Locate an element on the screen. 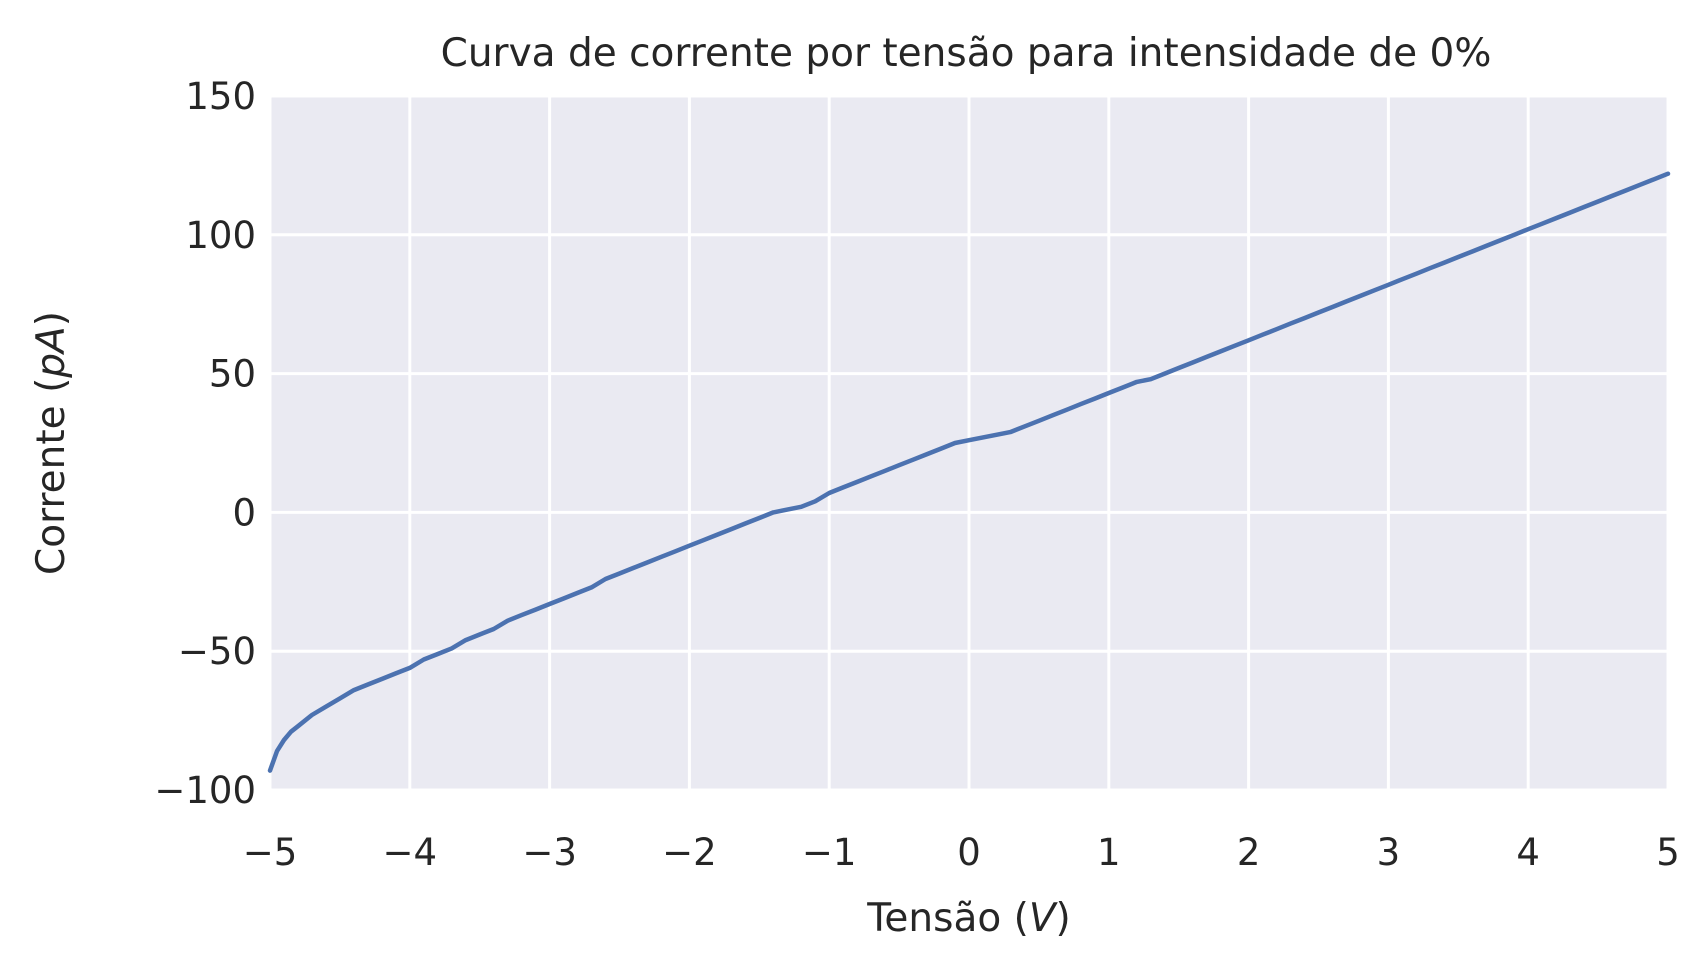  x-tick-label: 0 is located at coordinates (969, 852).